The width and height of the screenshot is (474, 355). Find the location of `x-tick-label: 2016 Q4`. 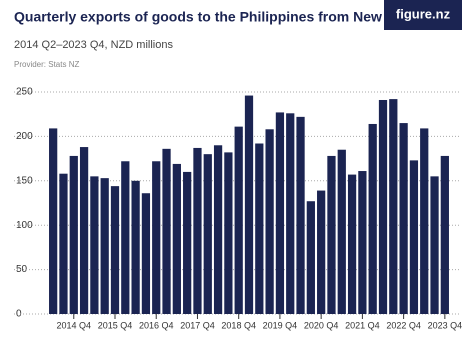

x-tick-label: 2016 Q4 is located at coordinates (156, 325).